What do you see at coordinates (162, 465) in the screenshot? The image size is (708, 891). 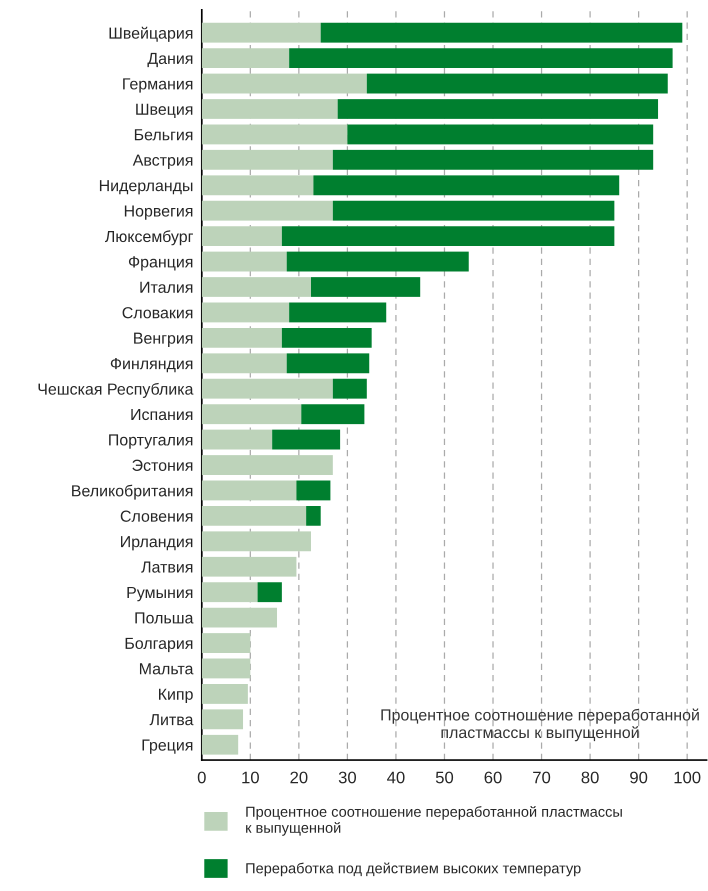 I see `y-tick-label: Эстония` at bounding box center [162, 465].